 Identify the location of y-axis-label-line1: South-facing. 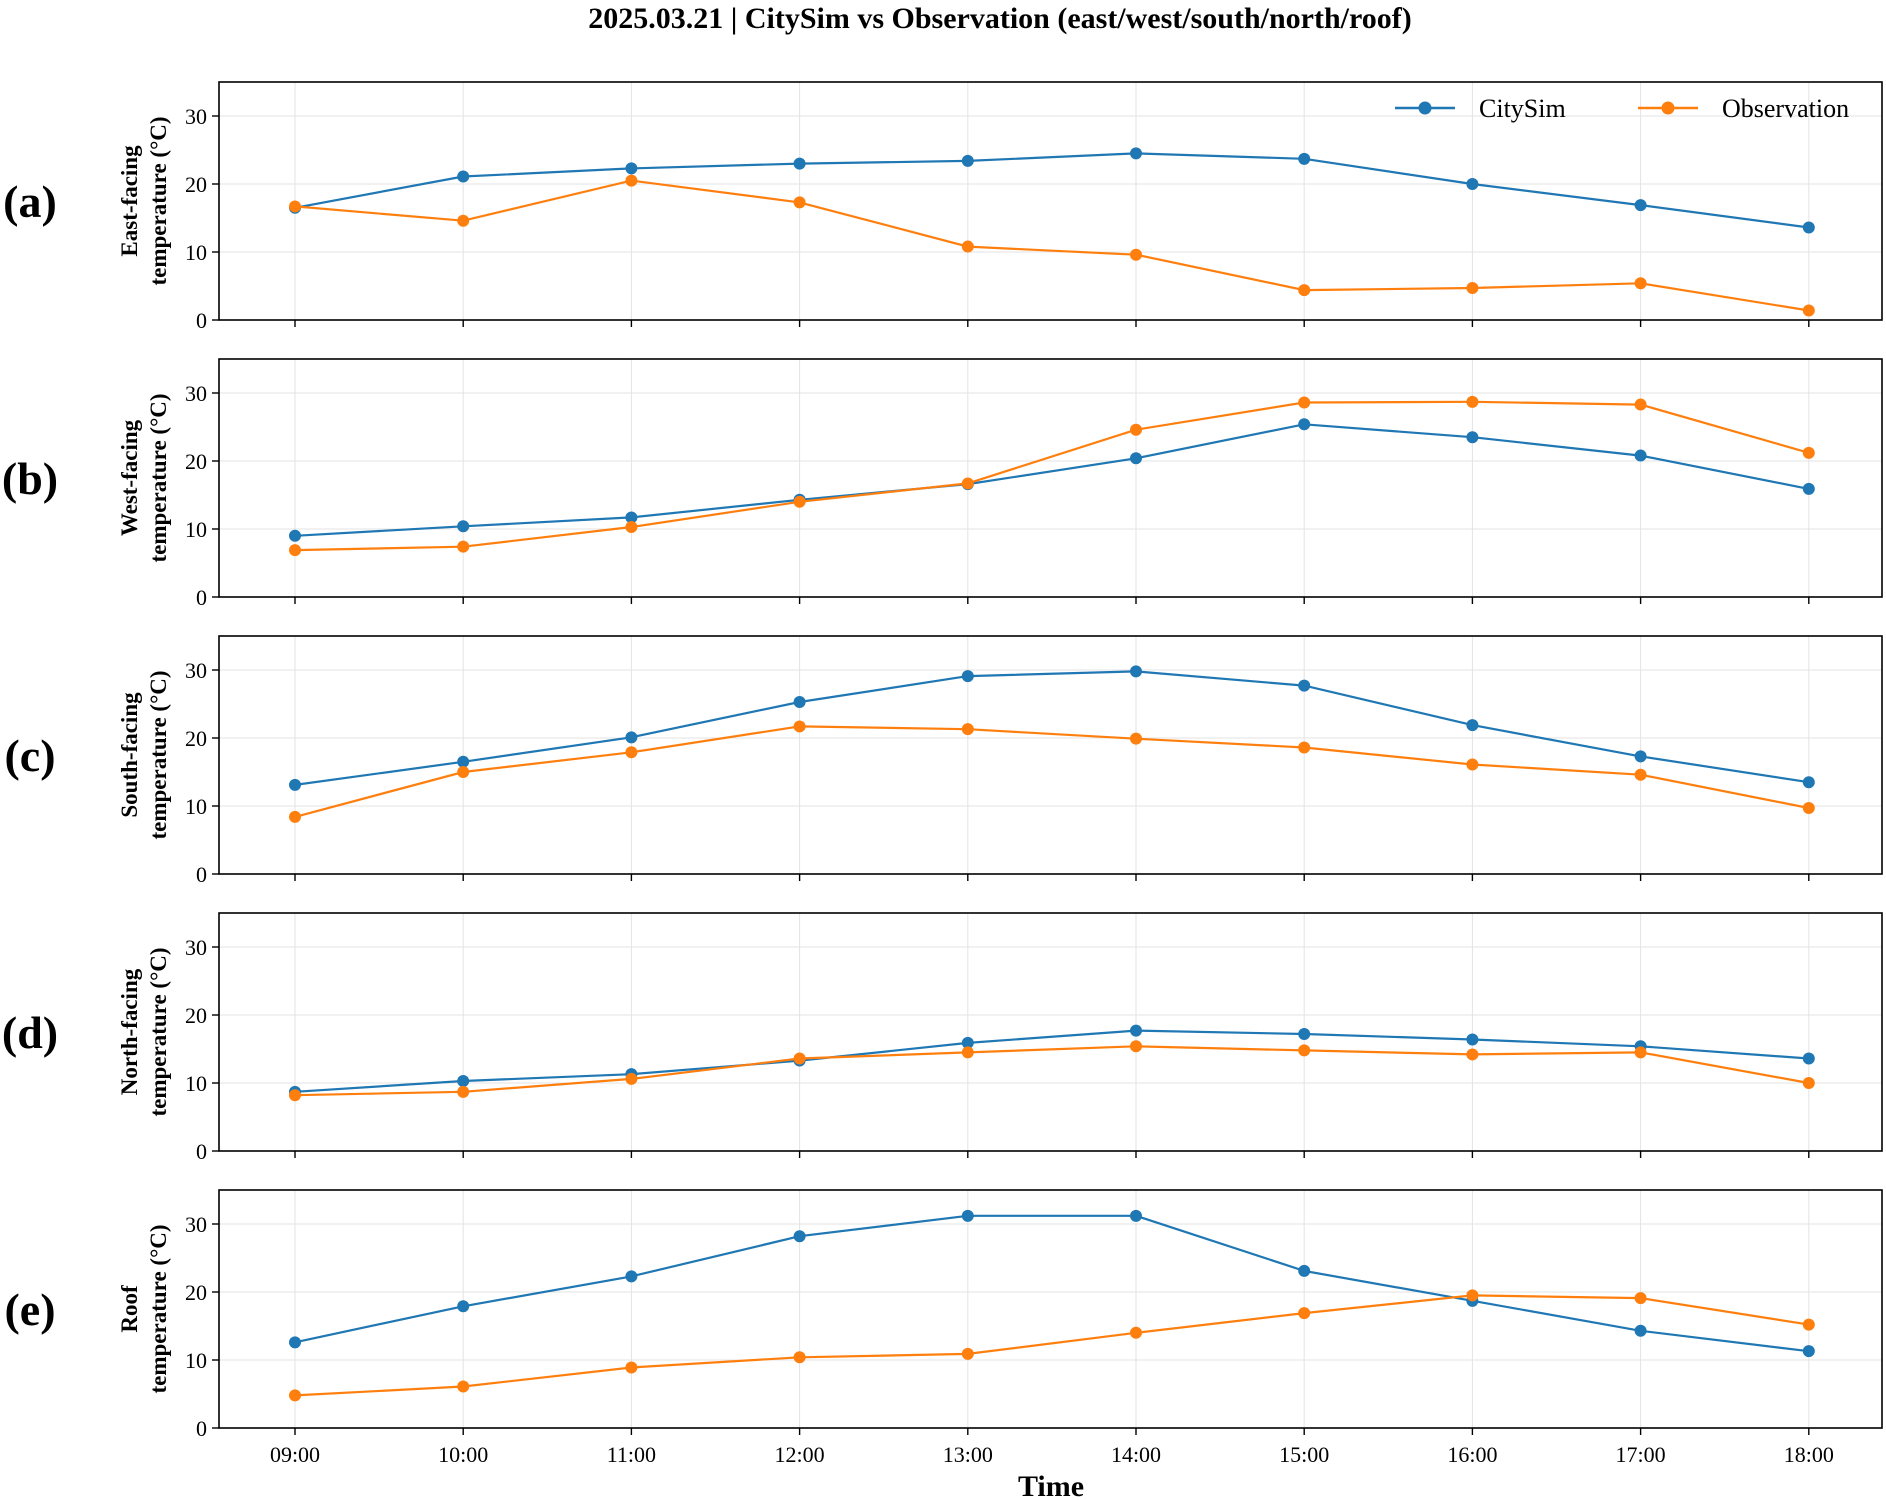
(129, 755).